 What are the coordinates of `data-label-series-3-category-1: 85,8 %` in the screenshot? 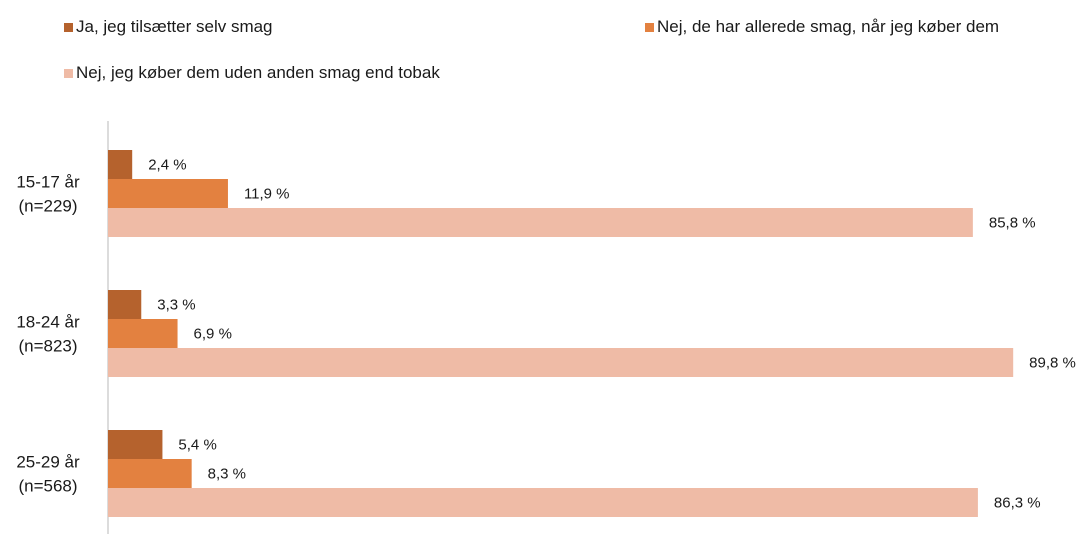 It's located at (1012, 223).